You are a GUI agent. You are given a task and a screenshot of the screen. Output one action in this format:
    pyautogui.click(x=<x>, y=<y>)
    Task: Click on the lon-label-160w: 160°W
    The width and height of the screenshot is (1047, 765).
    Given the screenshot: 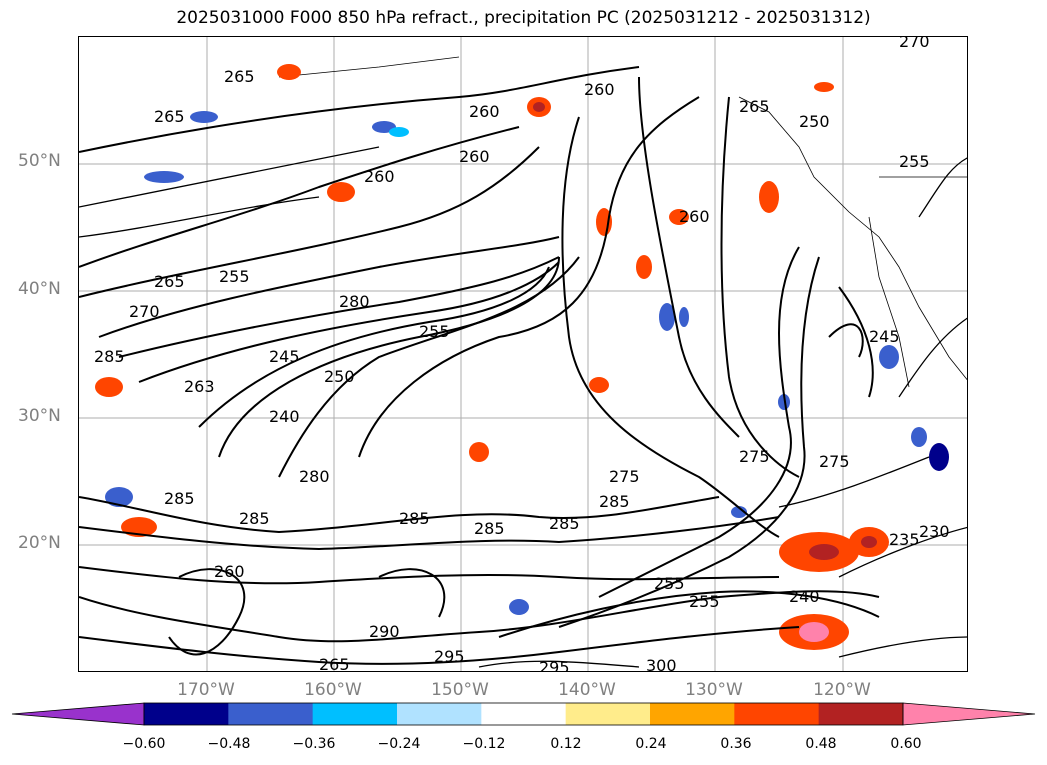 What is the action you would take?
    pyautogui.click(x=333, y=690)
    